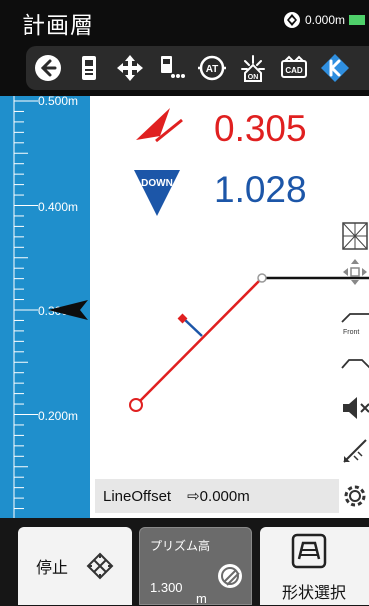 This screenshot has height=606, width=369. I want to click on prism-height-unit: m, so click(201, 598).